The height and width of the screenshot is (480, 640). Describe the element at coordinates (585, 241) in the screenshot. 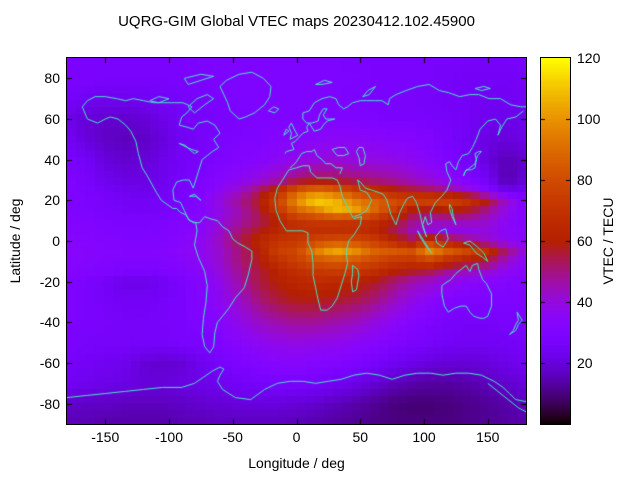

I see `colorbar-tick-label: 60` at that location.